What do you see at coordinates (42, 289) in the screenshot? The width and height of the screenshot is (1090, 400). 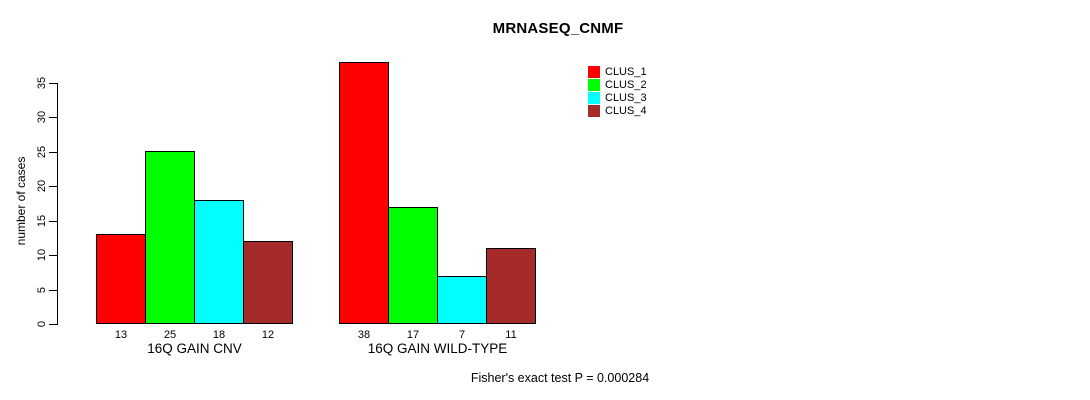 I see `y-axis-tick-label: 5` at bounding box center [42, 289].